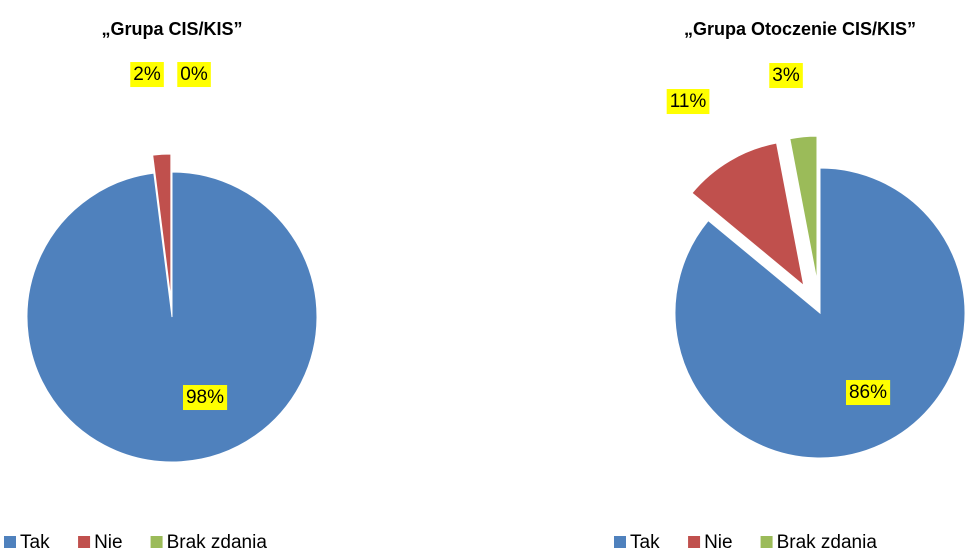 This screenshot has height=553, width=970. I want to click on data-label-text: 86%, so click(868, 392).